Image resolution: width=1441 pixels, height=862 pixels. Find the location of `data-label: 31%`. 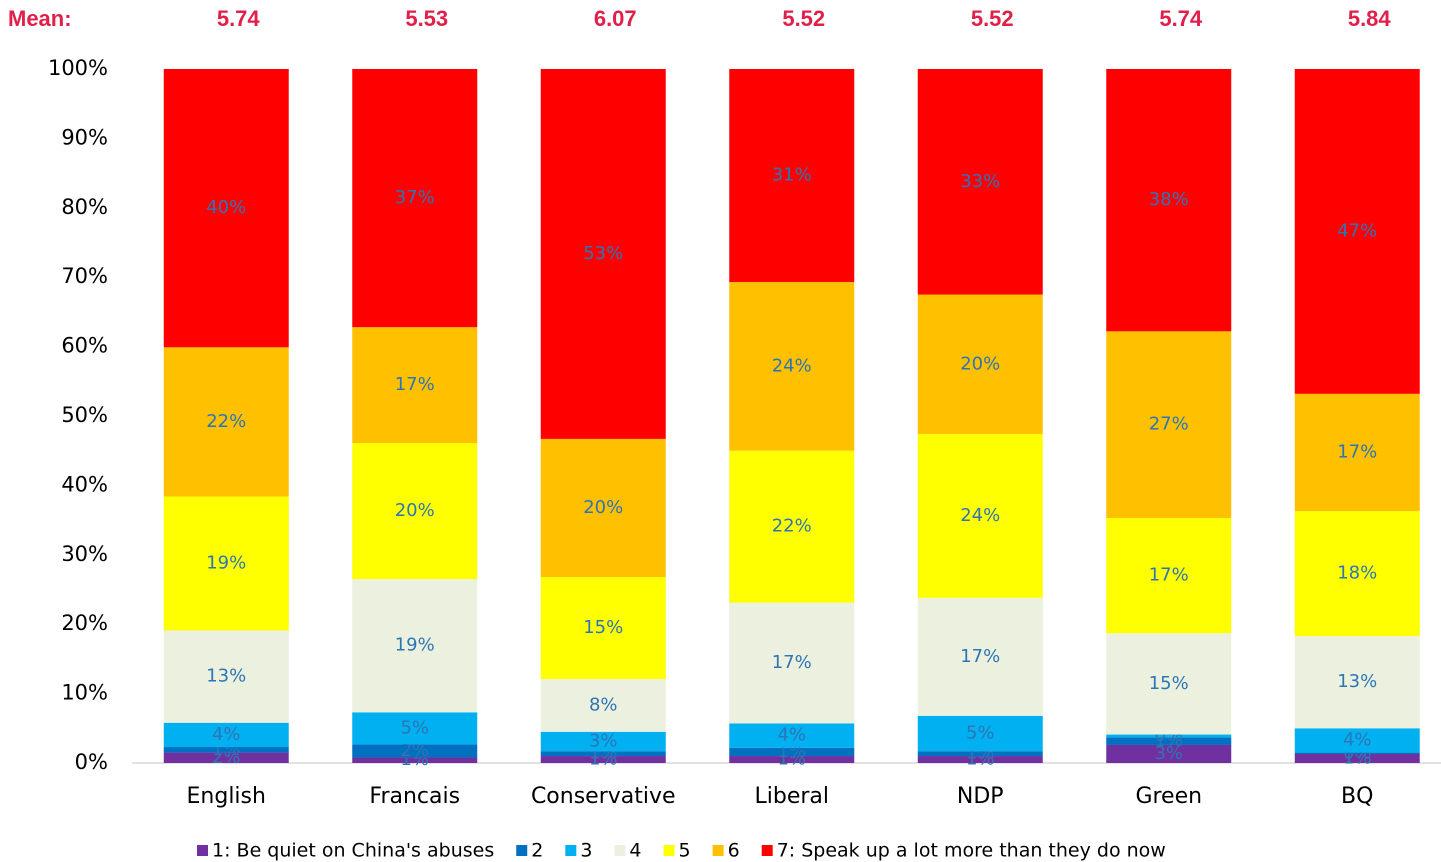

data-label: 31% is located at coordinates (792, 175).